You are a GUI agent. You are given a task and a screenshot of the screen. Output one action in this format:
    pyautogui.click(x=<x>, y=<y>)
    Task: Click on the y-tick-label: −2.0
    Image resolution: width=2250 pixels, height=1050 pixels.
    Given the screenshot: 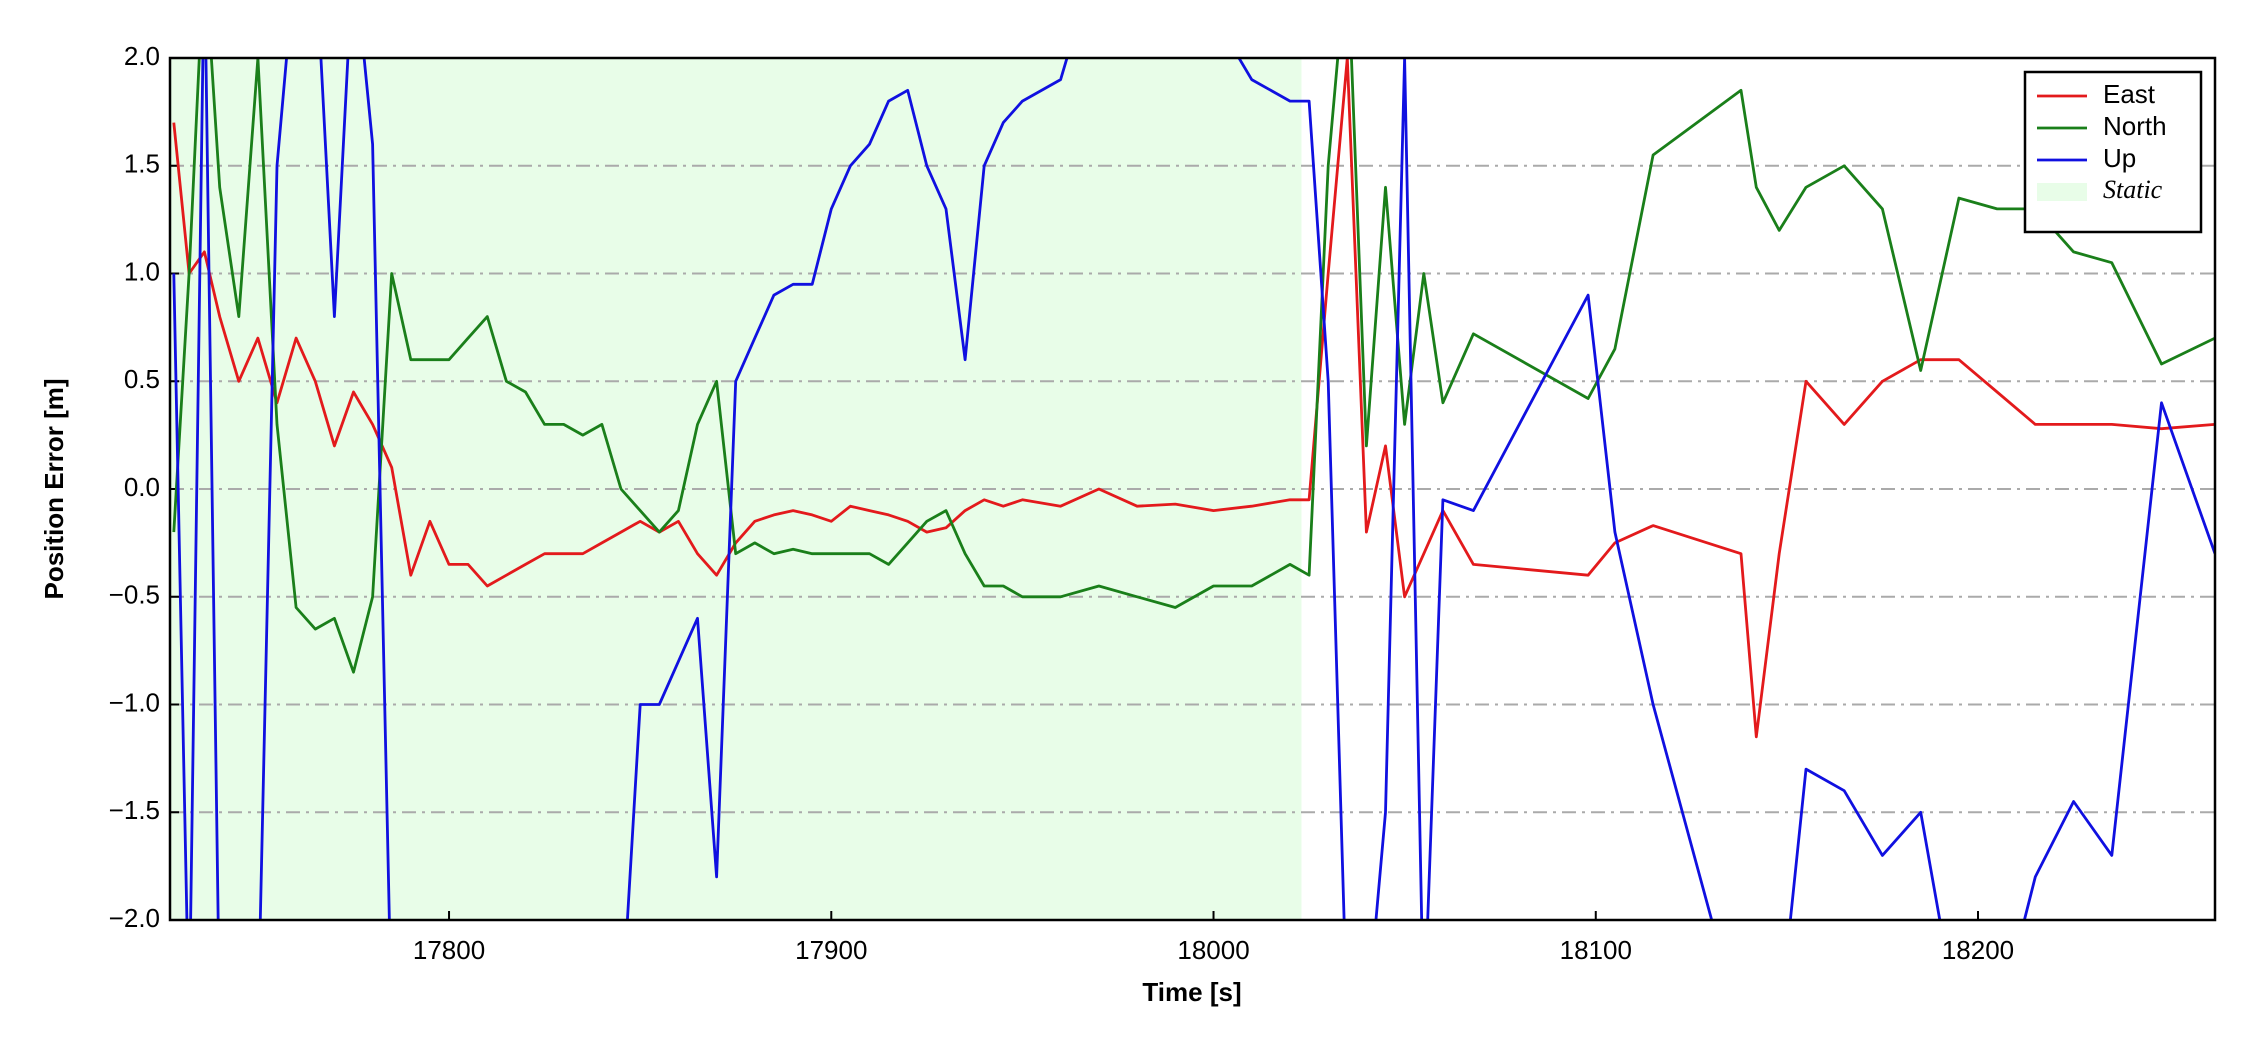 What is the action you would take?
    pyautogui.click(x=134, y=918)
    